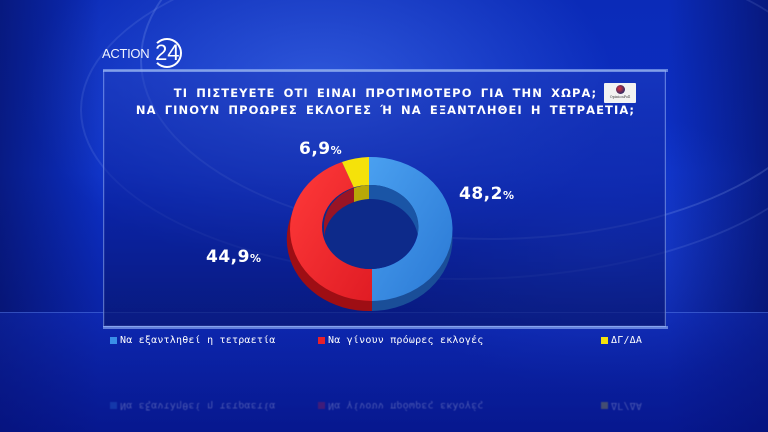 The height and width of the screenshot is (432, 768). Describe the element at coordinates (321, 340) in the screenshot. I see `legend-swatch-red-icon` at that location.